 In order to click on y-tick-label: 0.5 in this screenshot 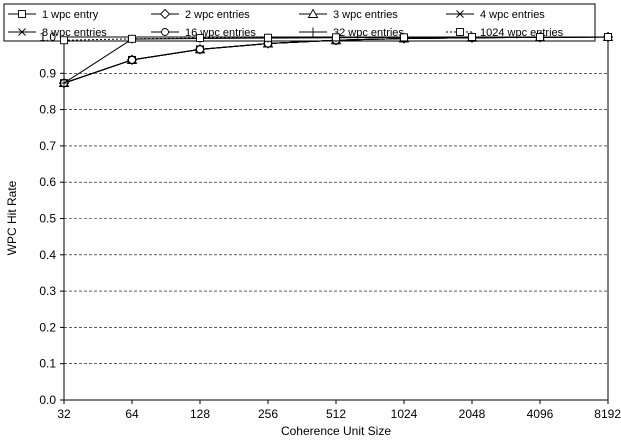, I will do `click(47, 219)`.